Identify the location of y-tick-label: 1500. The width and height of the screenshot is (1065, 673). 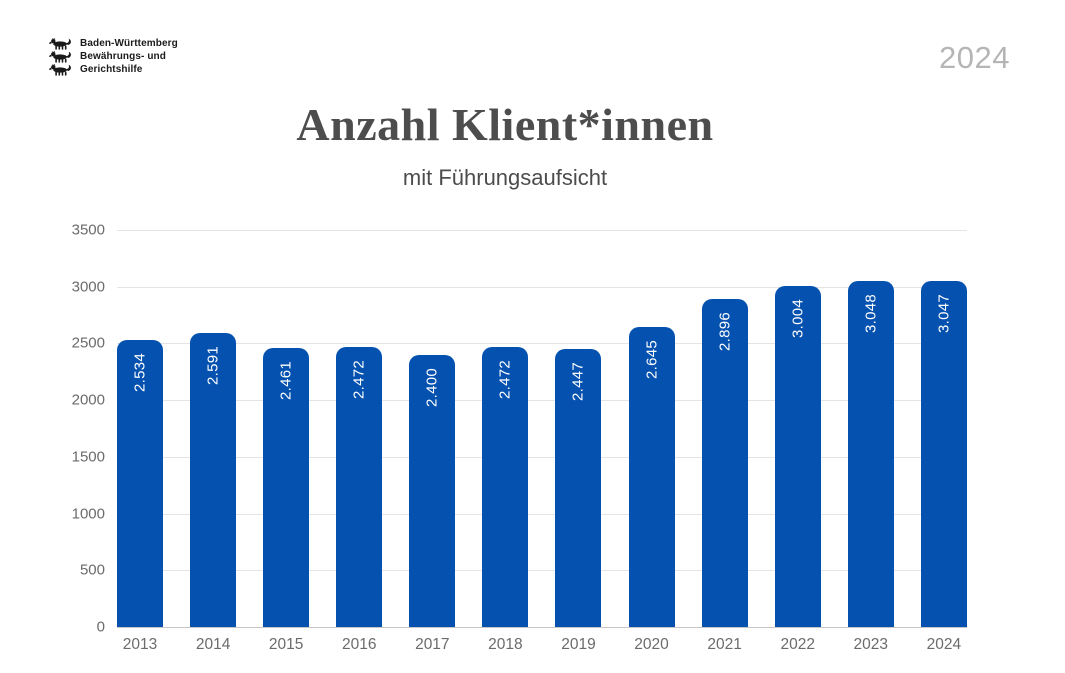
(88, 457).